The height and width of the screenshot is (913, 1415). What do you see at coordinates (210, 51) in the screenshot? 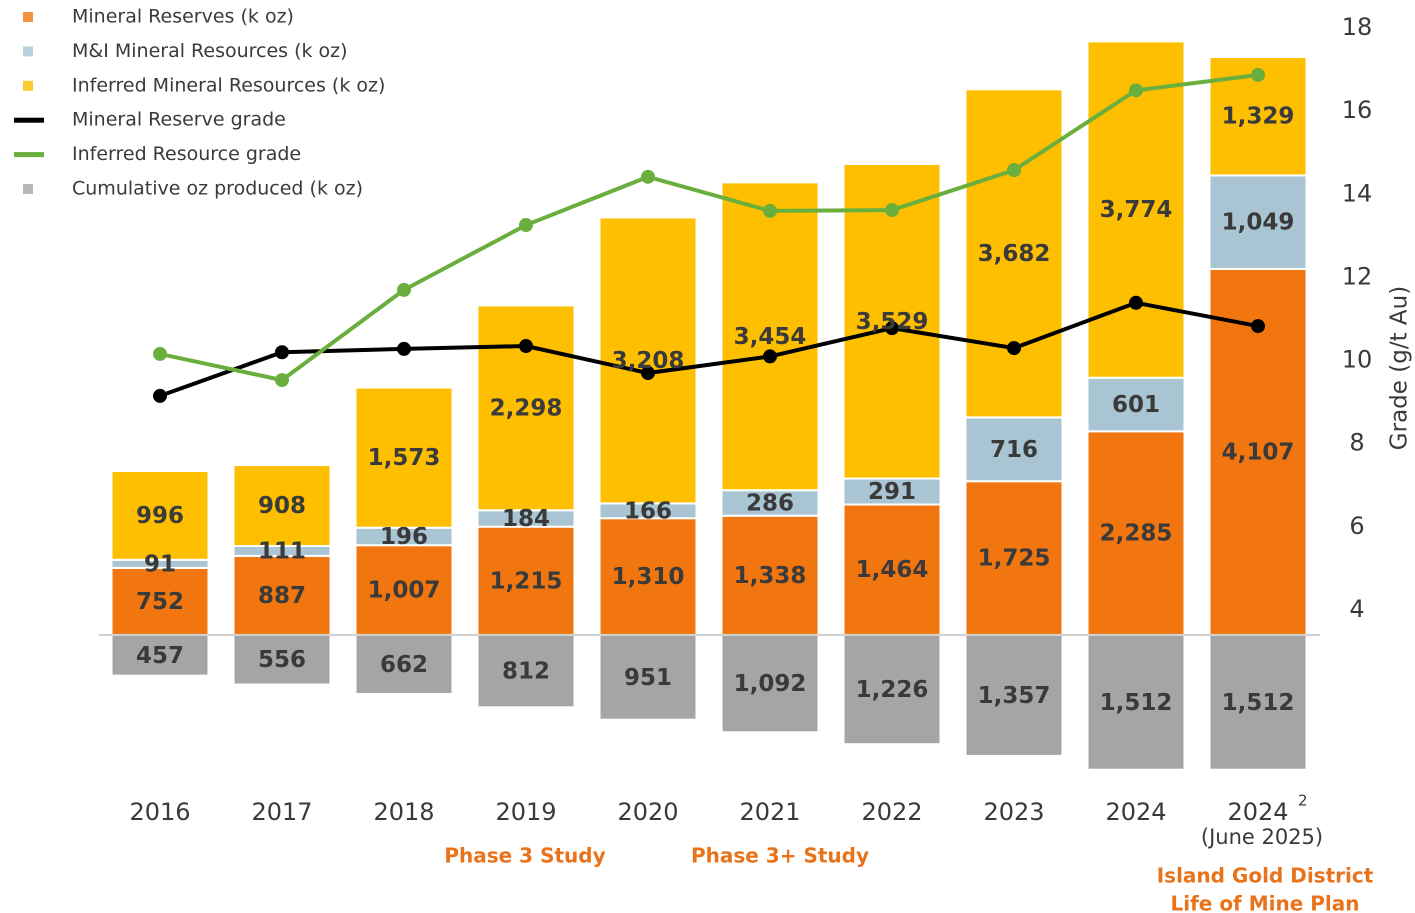
I see `legend-label: M&I Mineral Resources (k oz)` at bounding box center [210, 51].